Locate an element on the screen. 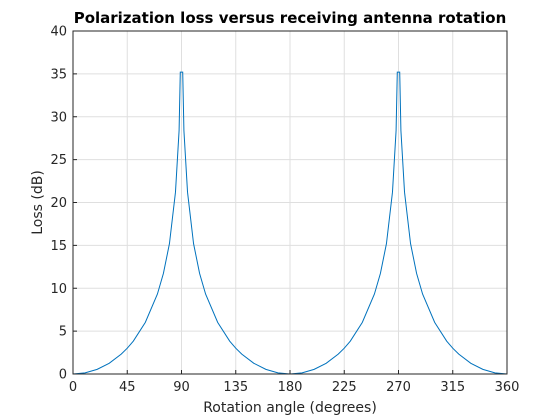 This screenshot has height=420, width=560. x-tick-label-6: 270 is located at coordinates (398, 387).